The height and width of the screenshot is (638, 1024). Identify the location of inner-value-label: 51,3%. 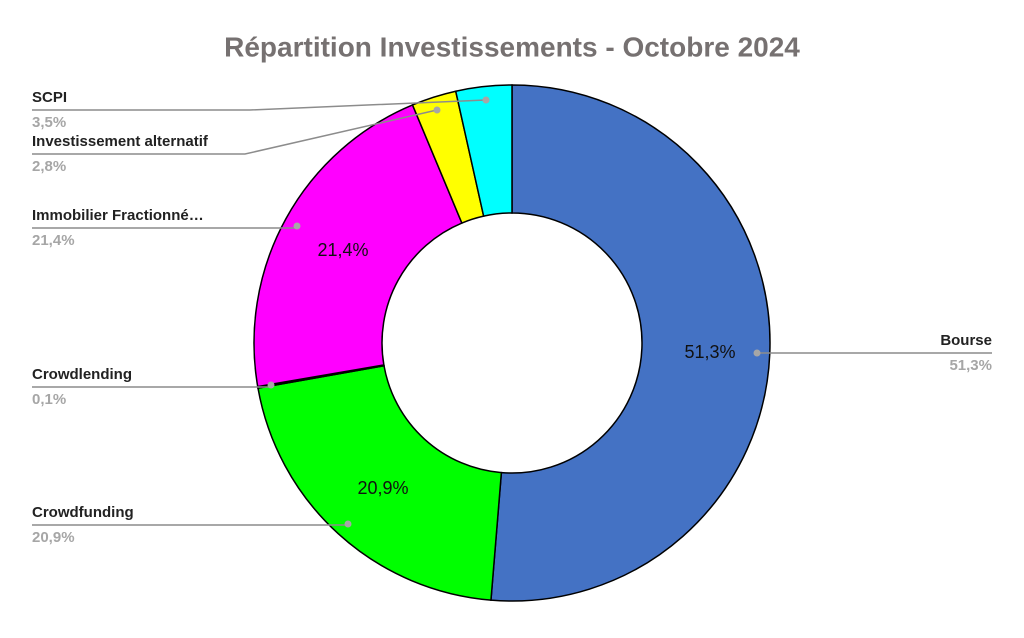
(709, 352).